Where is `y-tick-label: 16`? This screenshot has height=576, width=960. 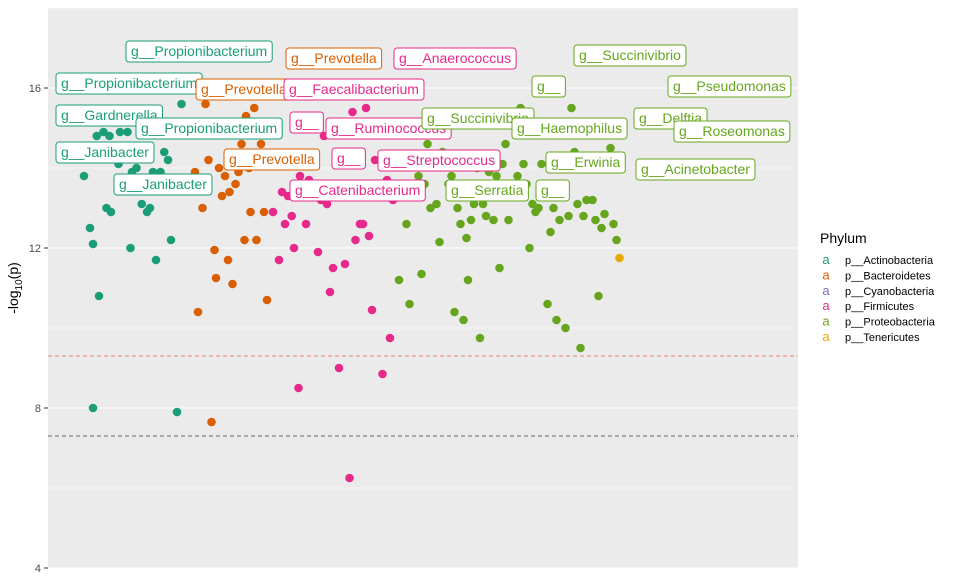 y-tick-label: 16 is located at coordinates (35, 89).